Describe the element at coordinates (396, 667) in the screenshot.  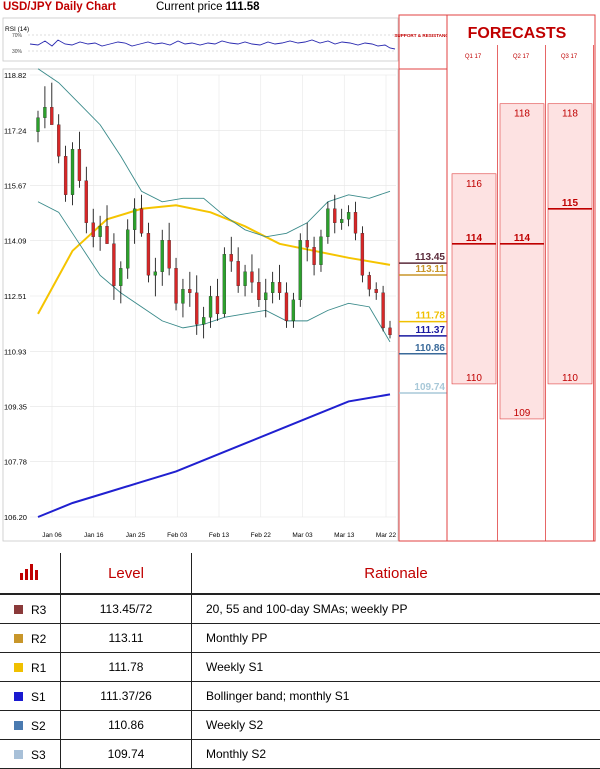
I see `rationale-cell: Weekly S1` at that location.